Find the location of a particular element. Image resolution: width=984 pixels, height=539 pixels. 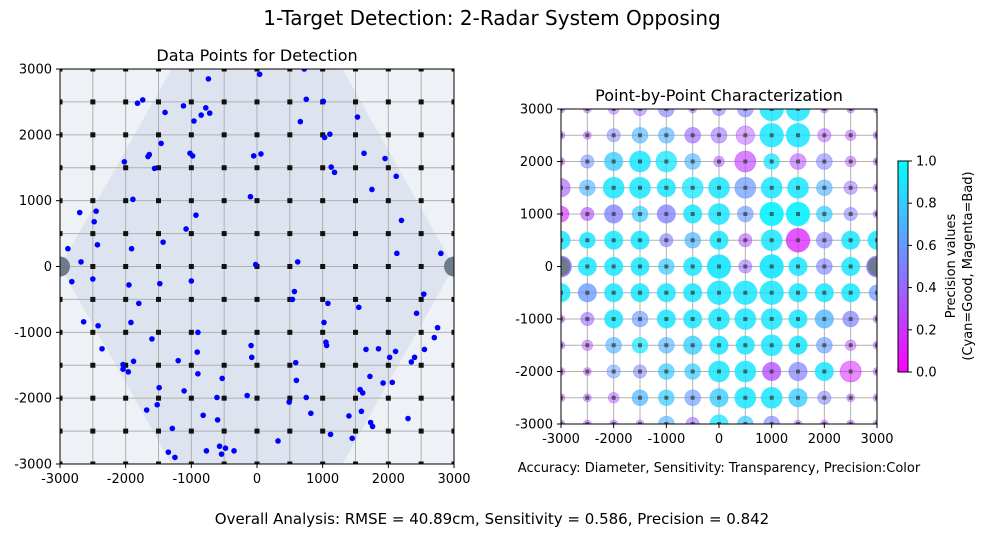

radar-markers is located at coordinates (257, 266).